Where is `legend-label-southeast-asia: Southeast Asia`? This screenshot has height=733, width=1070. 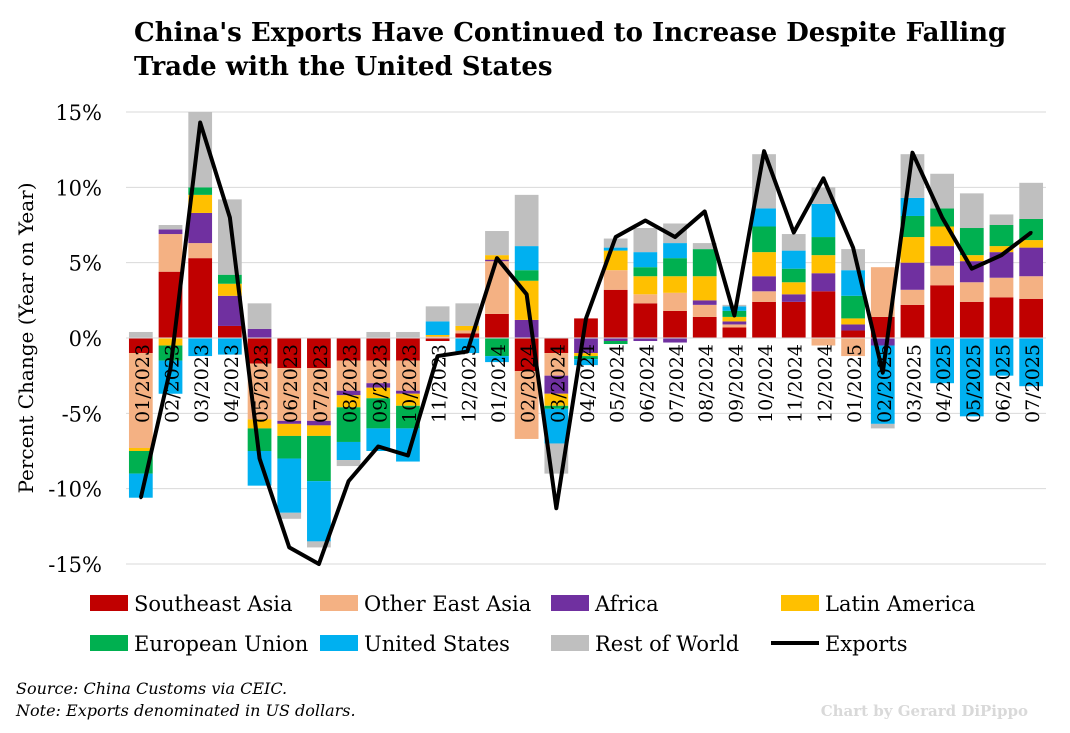 legend-label-southeast-asia: Southeast Asia is located at coordinates (213, 604).